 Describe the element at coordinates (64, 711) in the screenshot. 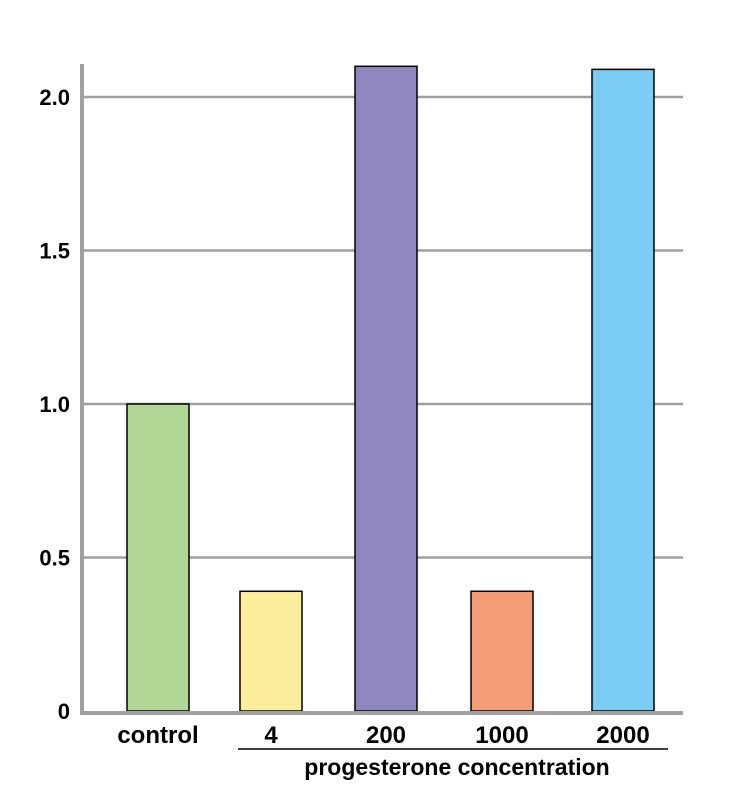

I see `y-tick-label: 0` at that location.